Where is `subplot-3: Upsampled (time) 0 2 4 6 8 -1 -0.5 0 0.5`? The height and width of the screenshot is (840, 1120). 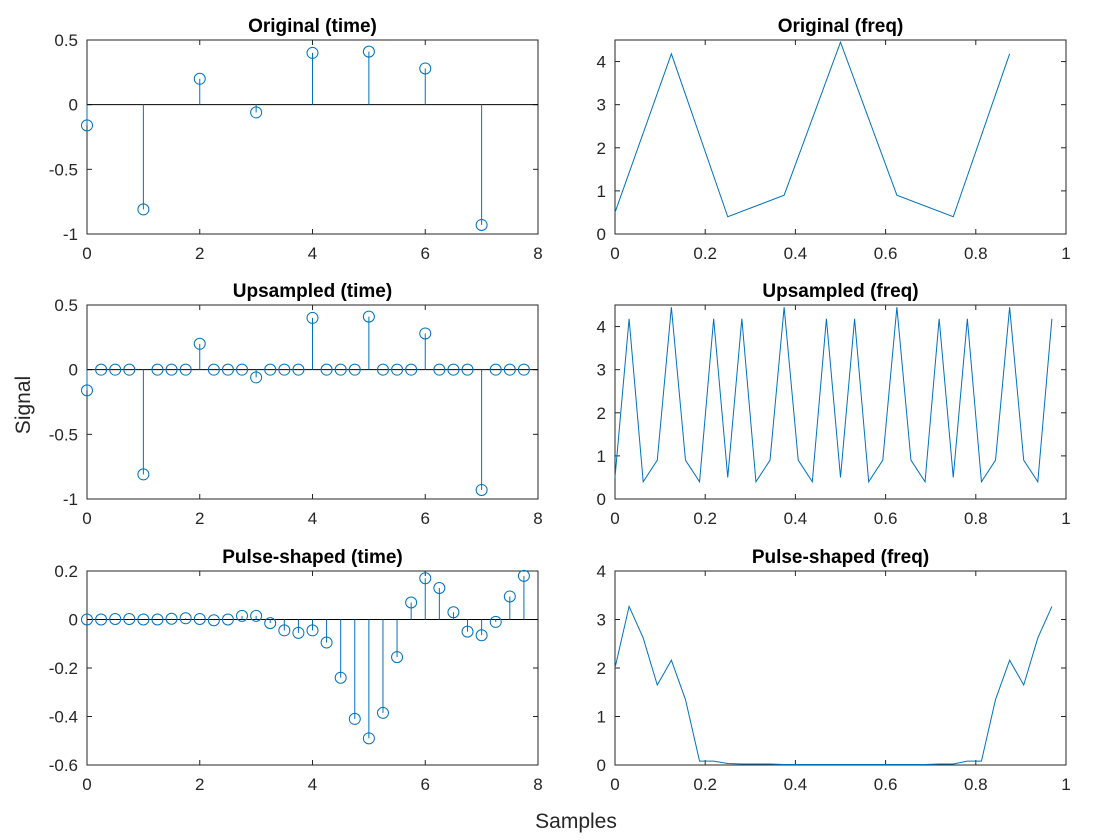
subplot-3: Upsampled (time) 0 2 4 6 8 -1 -0.5 0 0.5 is located at coordinates (296, 404).